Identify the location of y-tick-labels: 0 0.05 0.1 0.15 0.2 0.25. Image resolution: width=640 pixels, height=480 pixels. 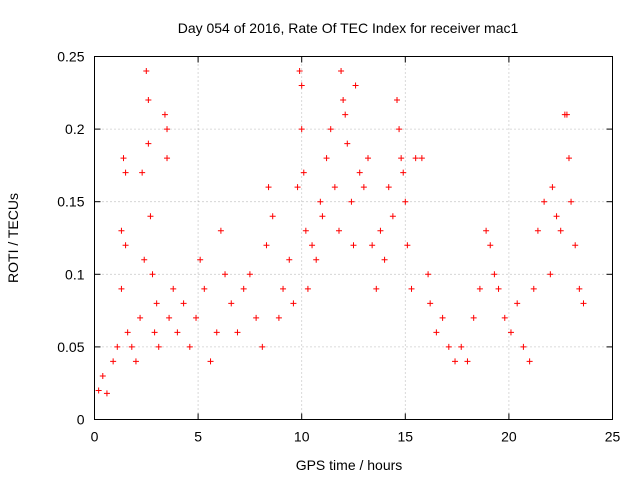
(70, 238).